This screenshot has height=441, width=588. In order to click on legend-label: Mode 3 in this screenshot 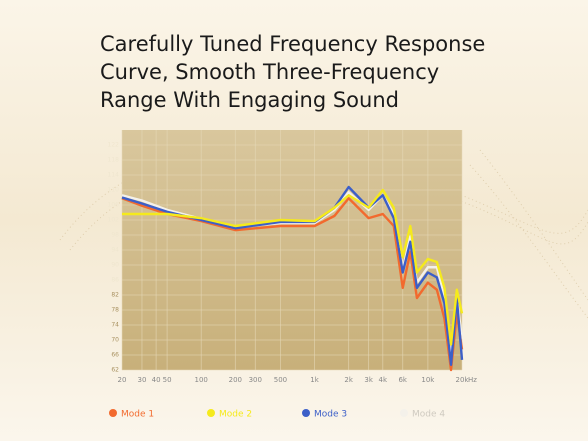, I will do `click(330, 415)`.